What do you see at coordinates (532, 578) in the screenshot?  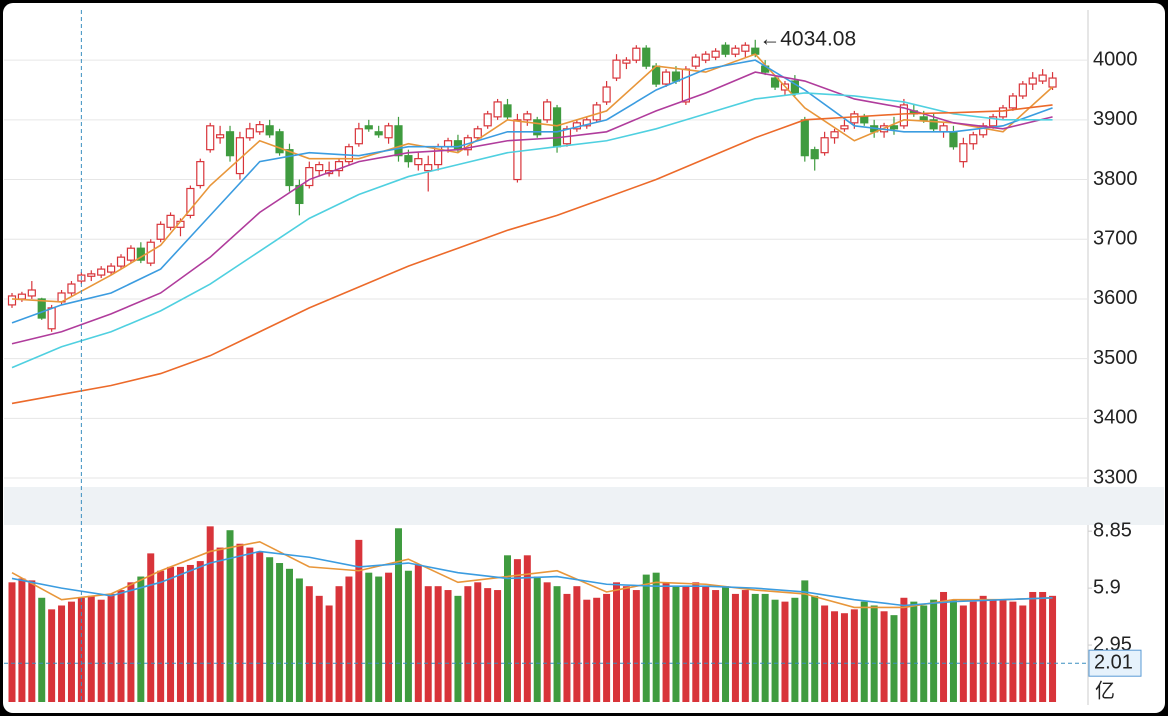 I see `moving-average-line` at bounding box center [532, 578].